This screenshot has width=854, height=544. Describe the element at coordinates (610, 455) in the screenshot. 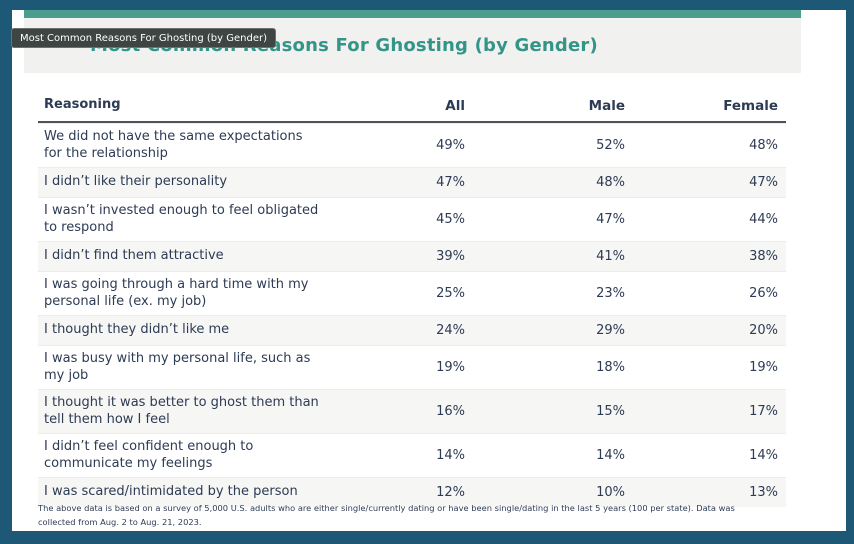

I see `male-value-cell: 14%` at that location.